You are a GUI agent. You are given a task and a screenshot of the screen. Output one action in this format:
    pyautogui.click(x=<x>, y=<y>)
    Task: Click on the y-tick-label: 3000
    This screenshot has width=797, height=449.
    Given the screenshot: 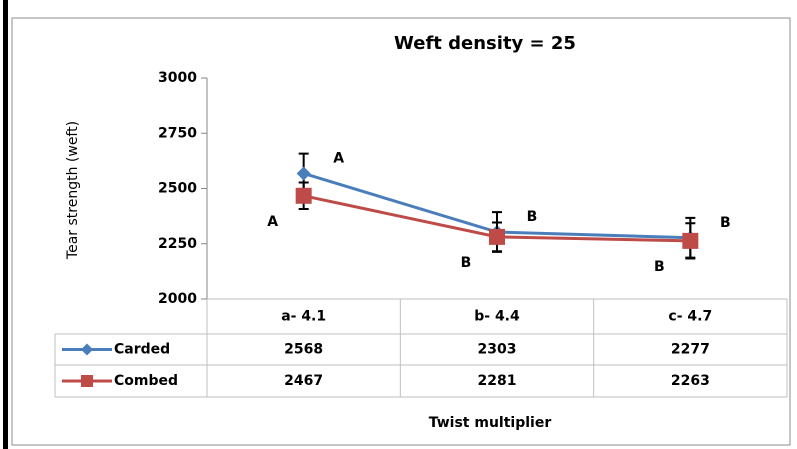 What is the action you would take?
    pyautogui.click(x=177, y=78)
    